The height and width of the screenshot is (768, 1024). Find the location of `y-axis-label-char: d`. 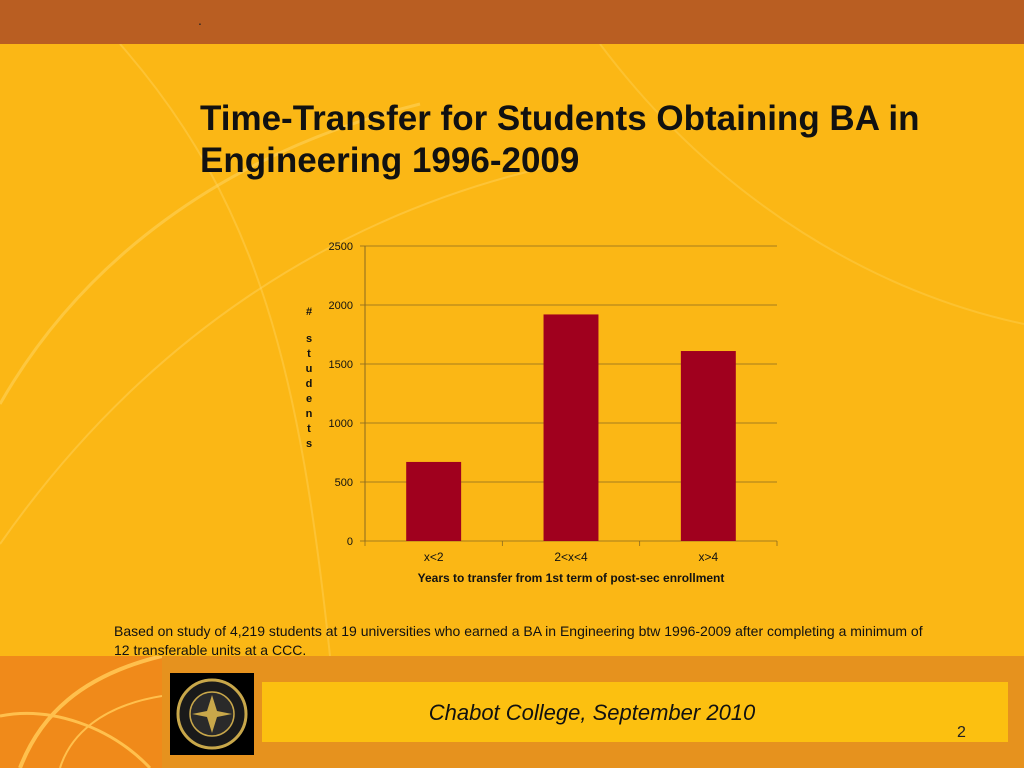

y-axis-label-char: d is located at coordinates (309, 384).